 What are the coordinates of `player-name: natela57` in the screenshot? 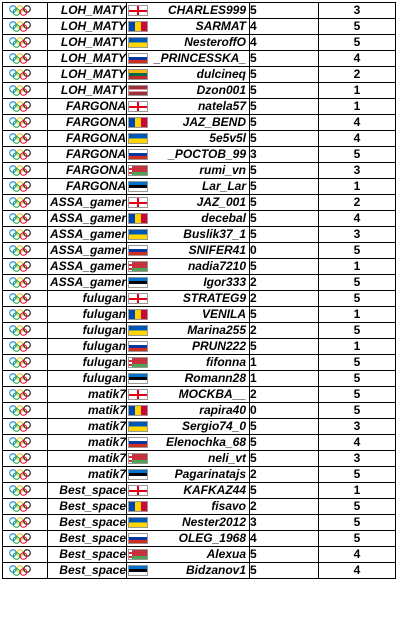 It's located at (221, 106).